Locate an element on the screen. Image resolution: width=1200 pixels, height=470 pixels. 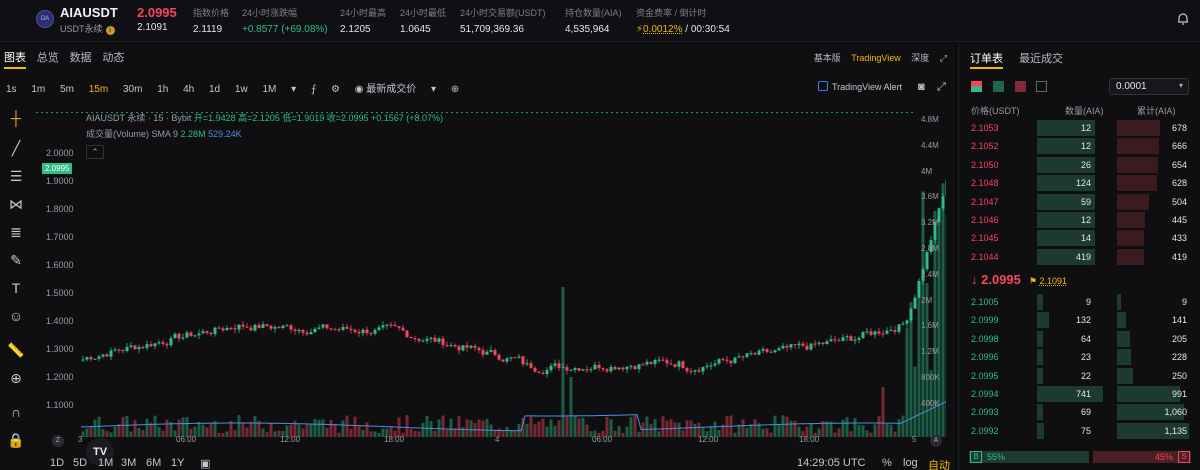
collapse-icon: ⌃ is located at coordinates (95, 152).